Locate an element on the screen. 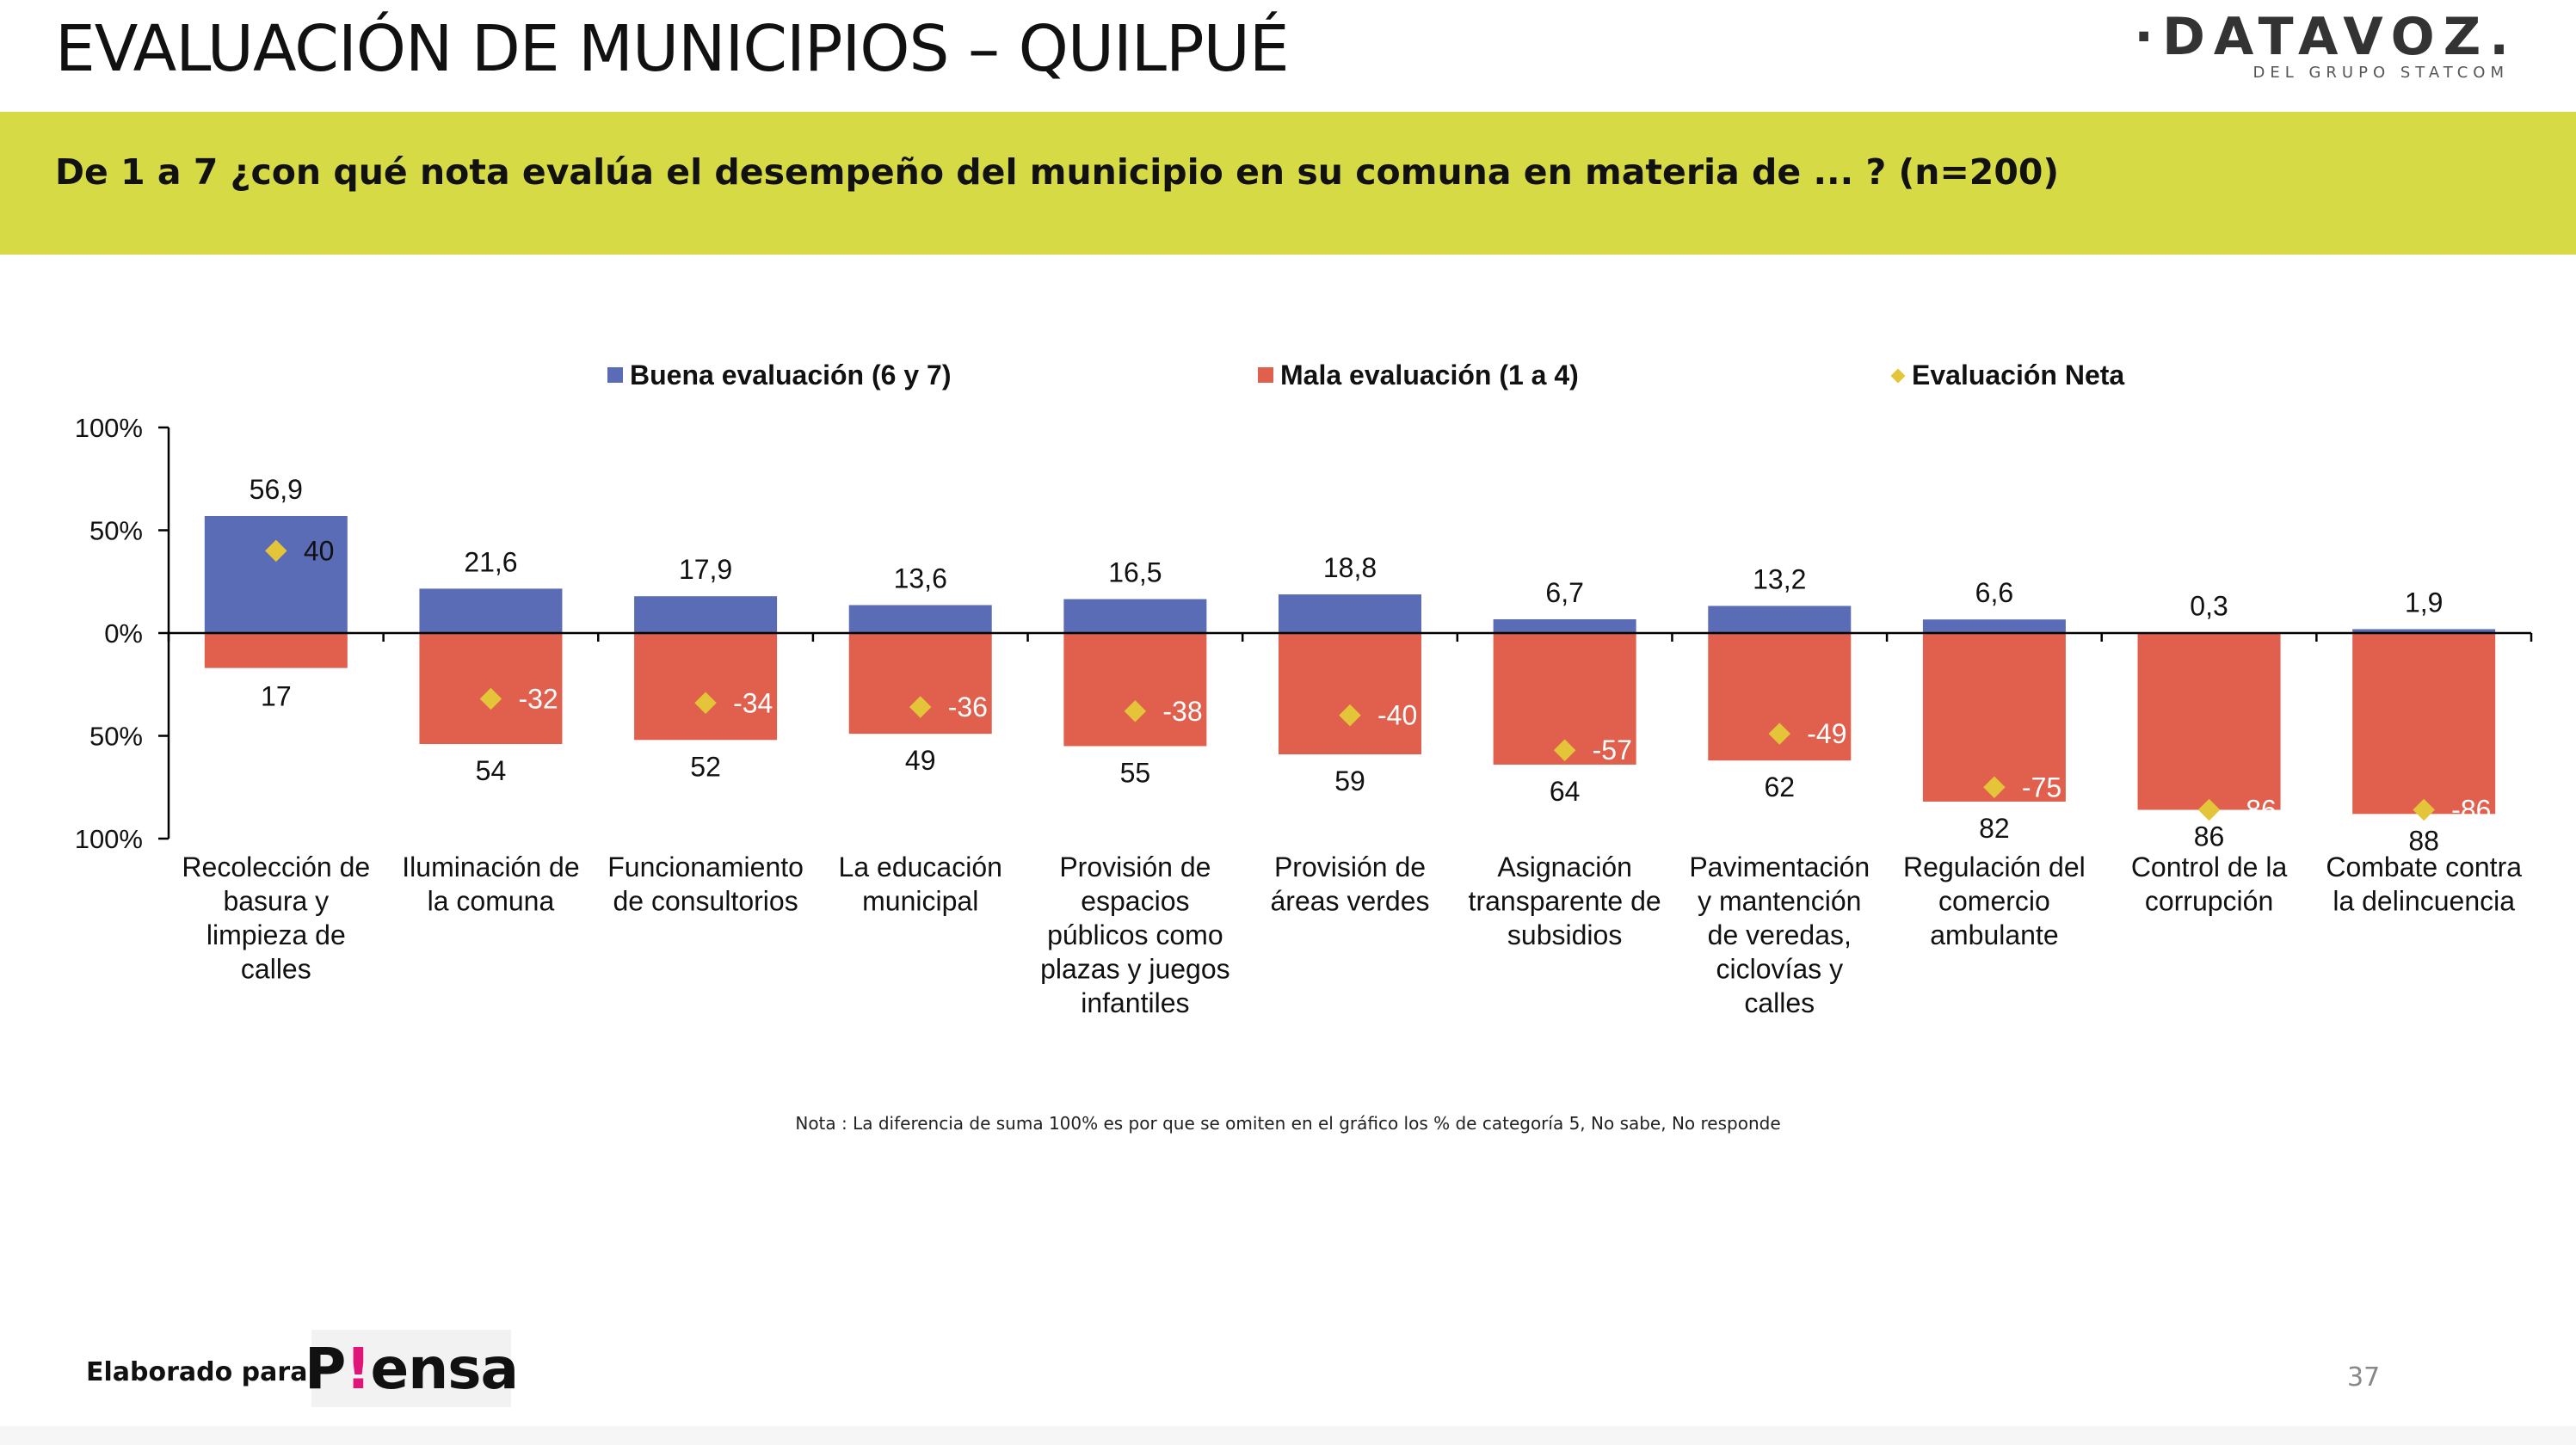 This screenshot has width=2576, height=1445. x-category-label: corrupción is located at coordinates (2209, 901).